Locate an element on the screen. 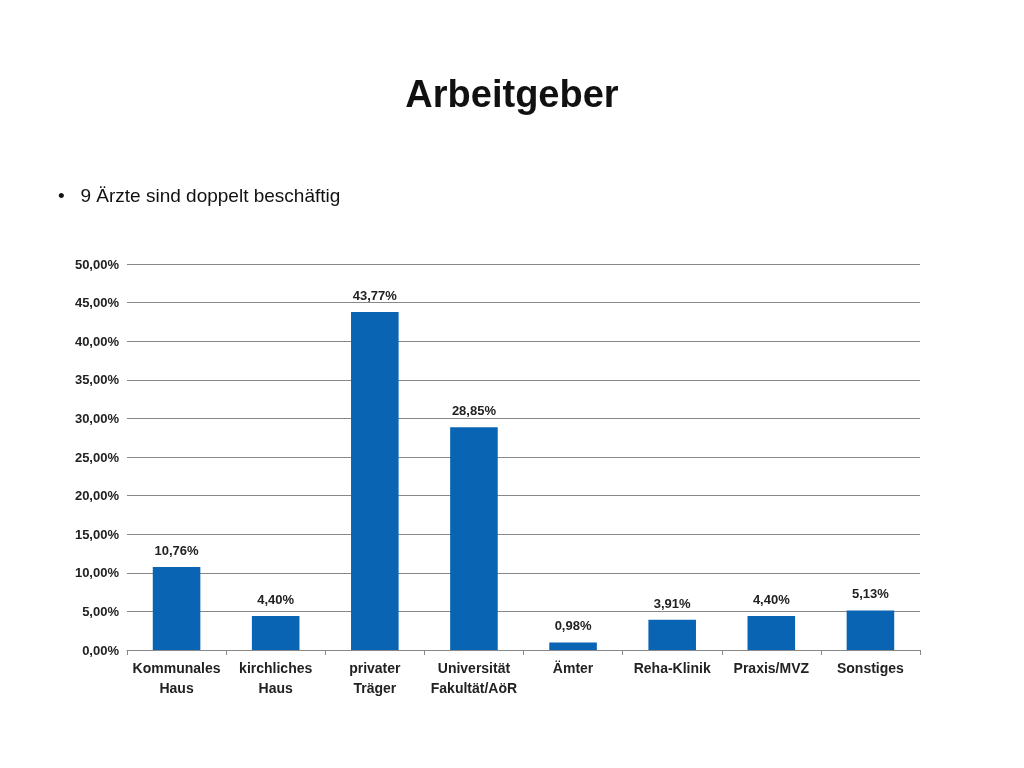 This screenshot has width=1024, height=768. x-tick-label: Sonstiges is located at coordinates (870, 668).